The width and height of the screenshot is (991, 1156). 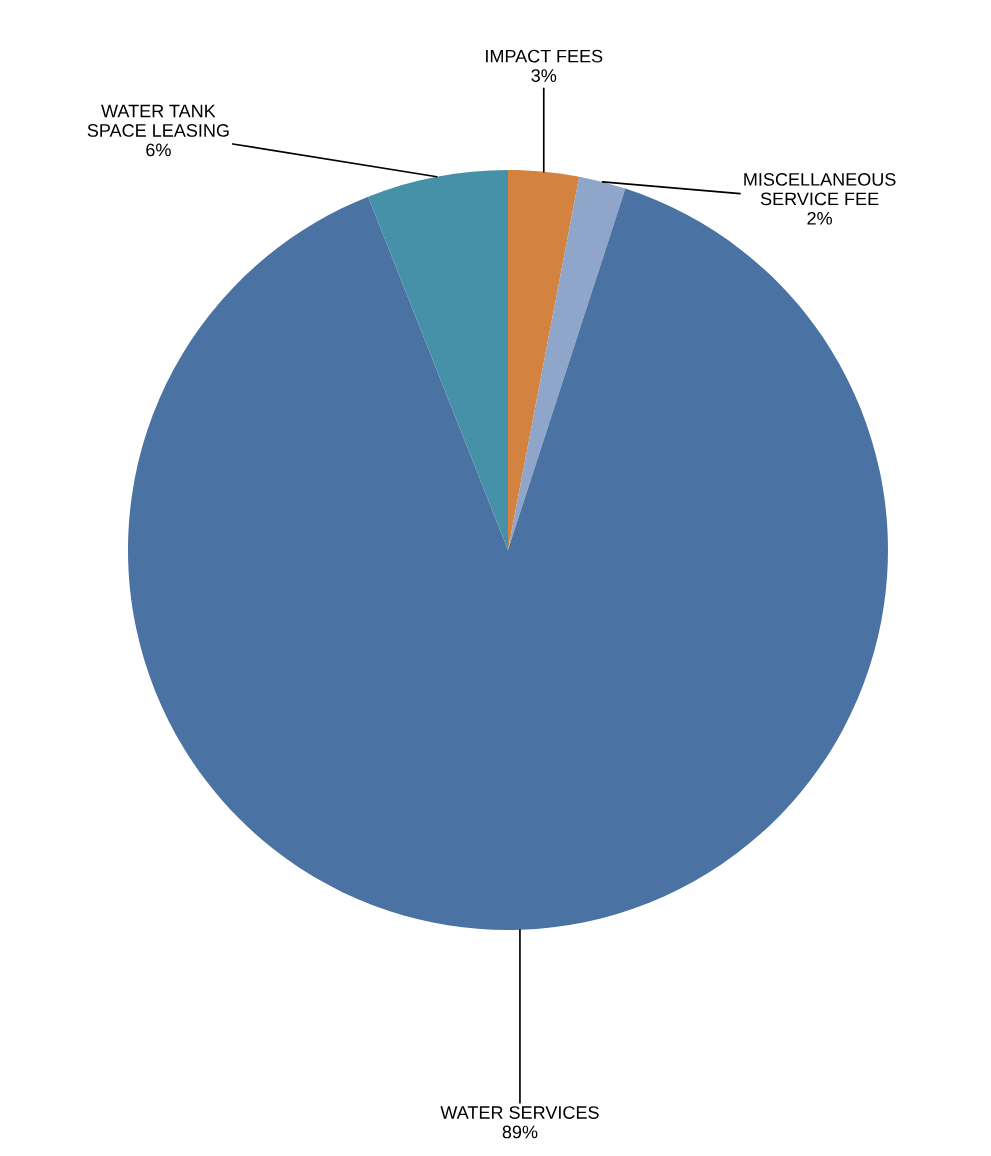 I want to click on data-label: 89%, so click(x=520, y=1132).